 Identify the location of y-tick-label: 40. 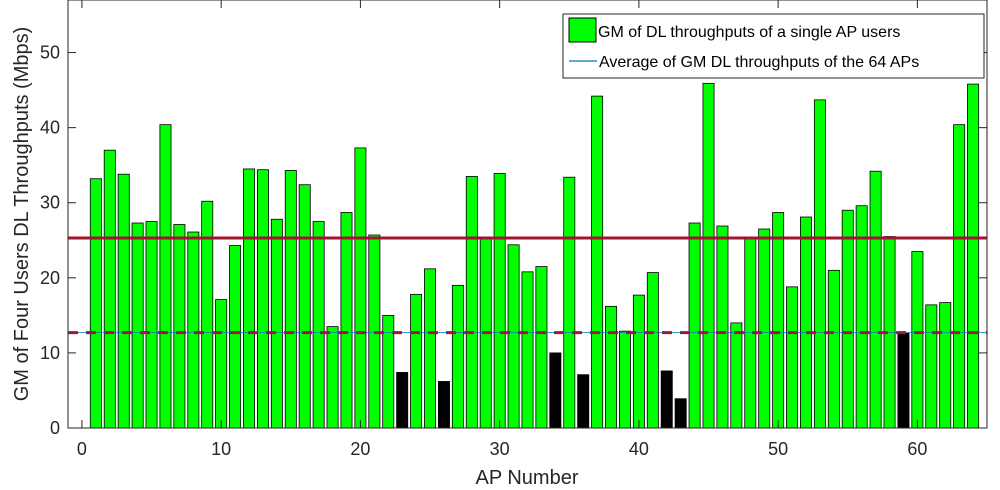
(50, 128).